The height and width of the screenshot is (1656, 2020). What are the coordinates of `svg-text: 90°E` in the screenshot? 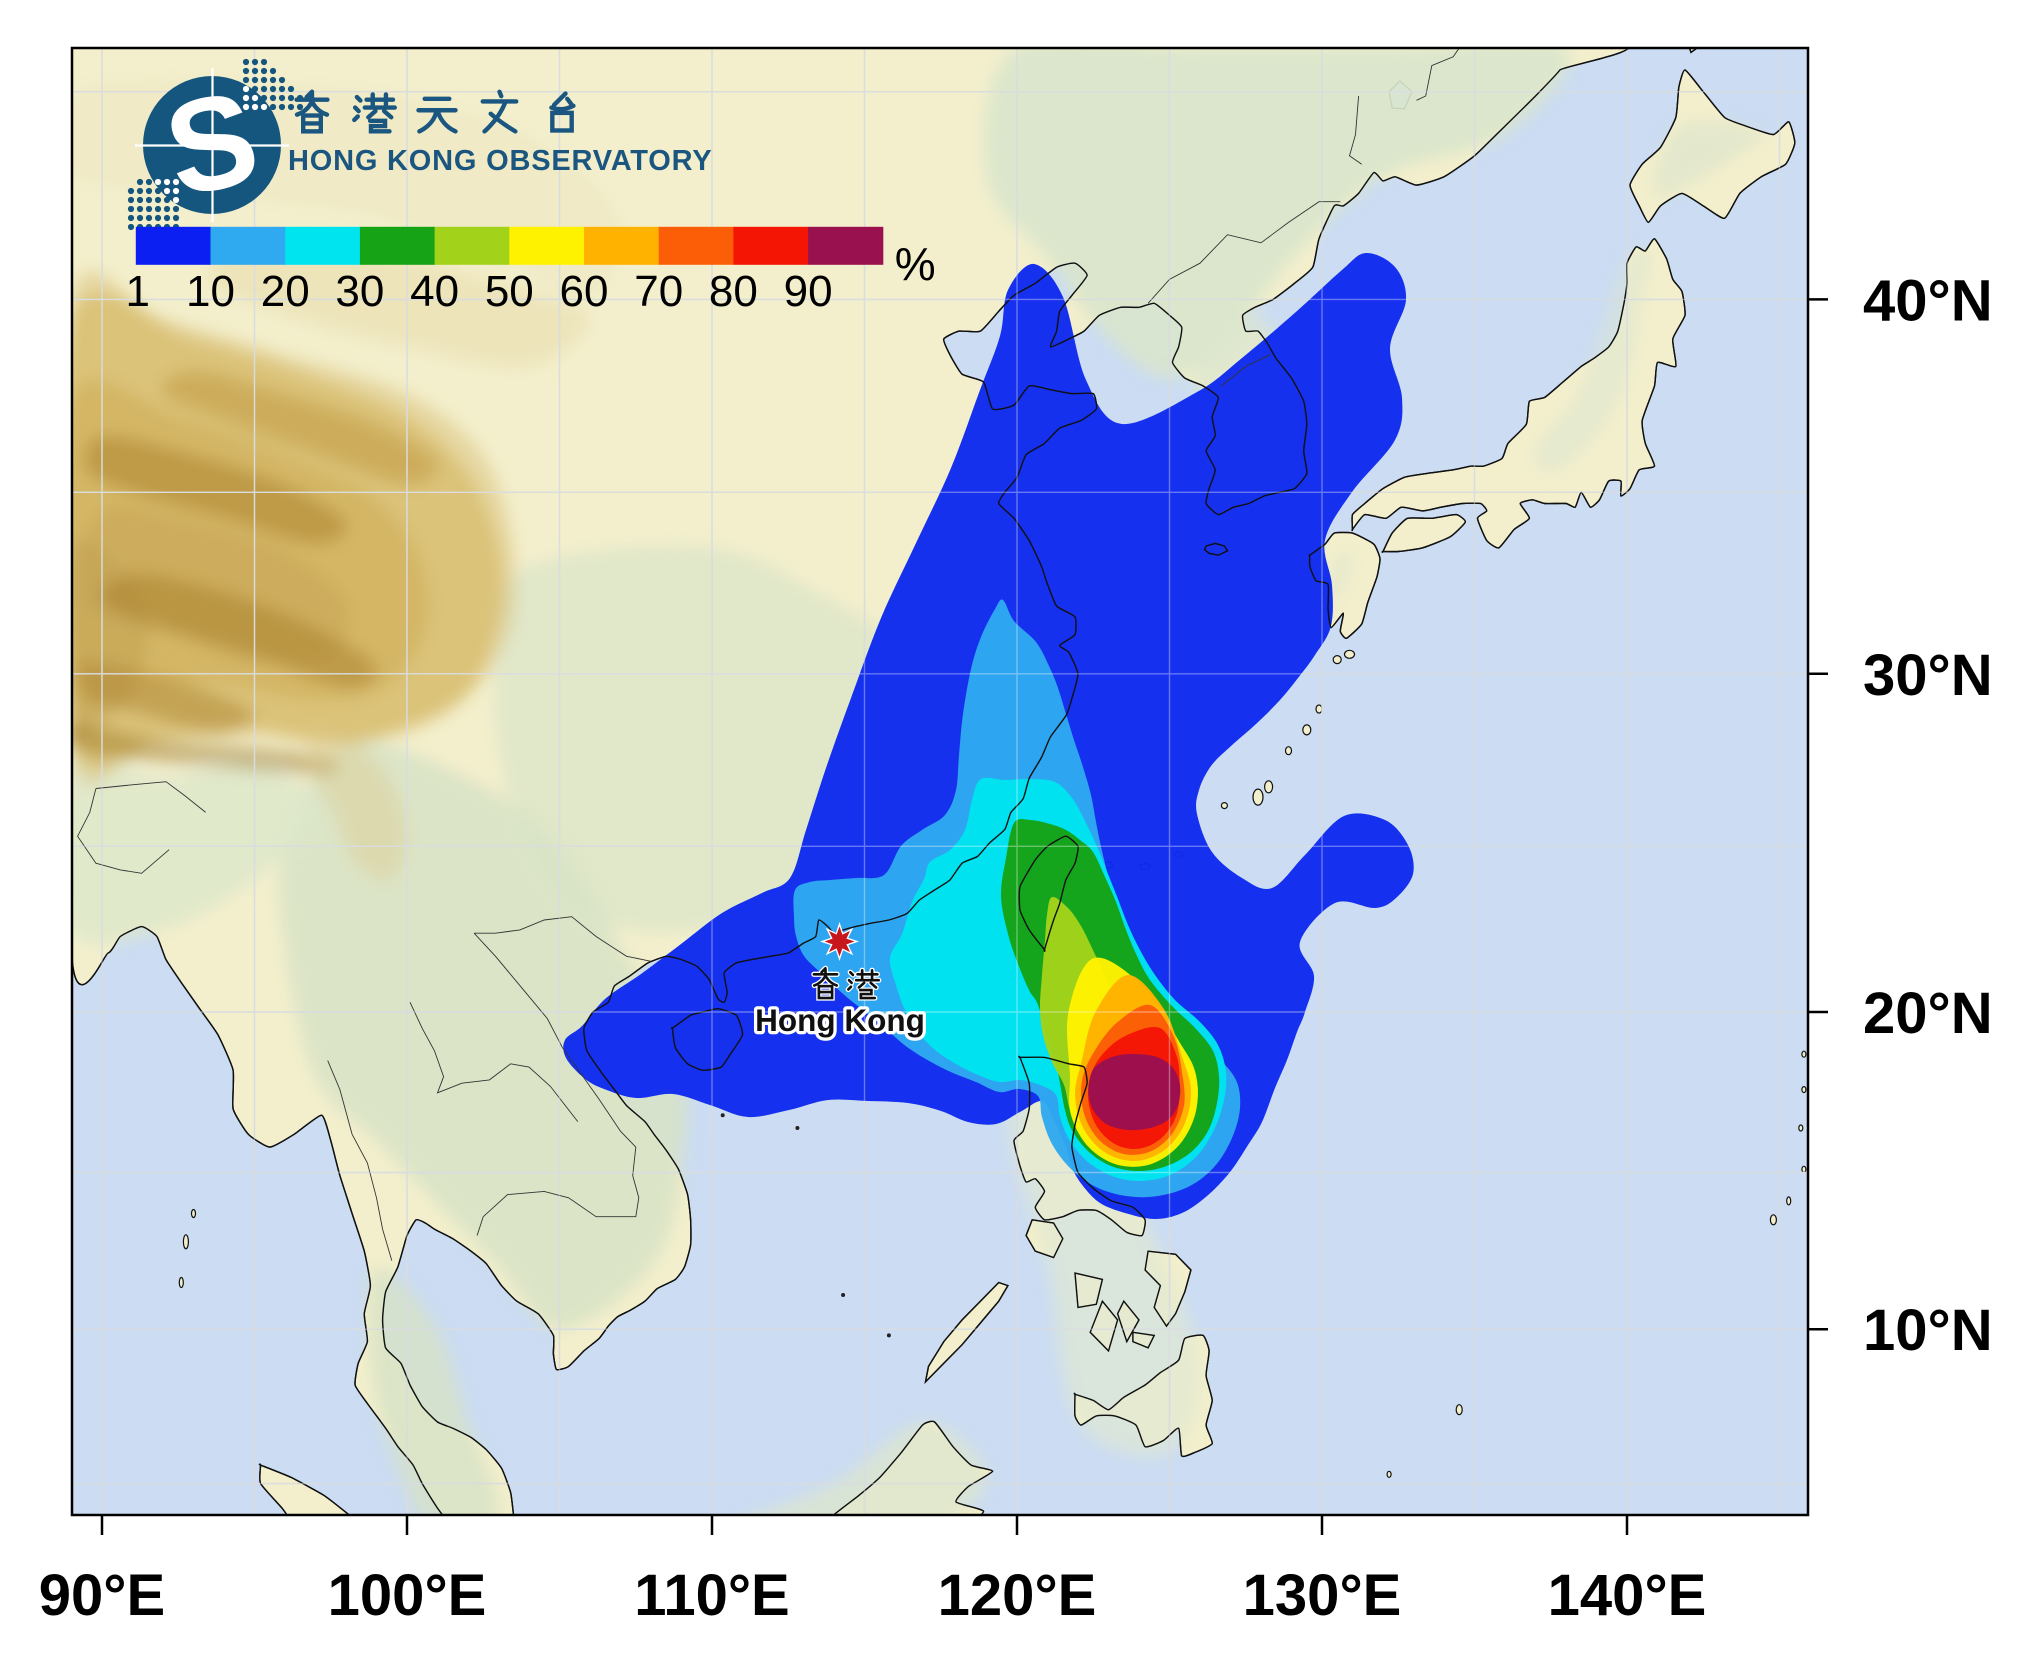 It's located at (102, 1595).